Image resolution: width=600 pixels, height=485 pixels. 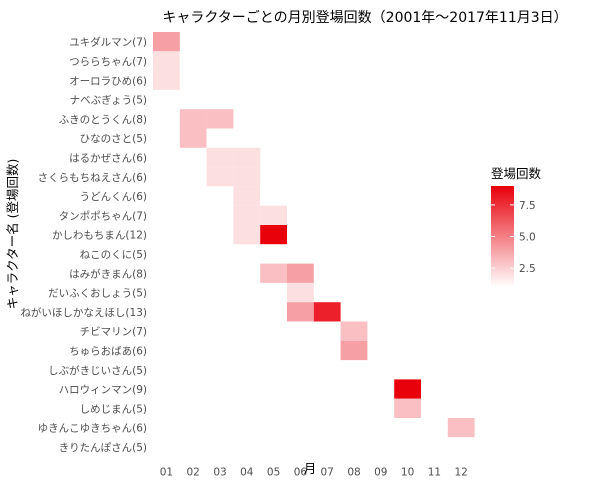 I want to click on y-tick-label: つららちゃん(7), so click(x=108, y=62).